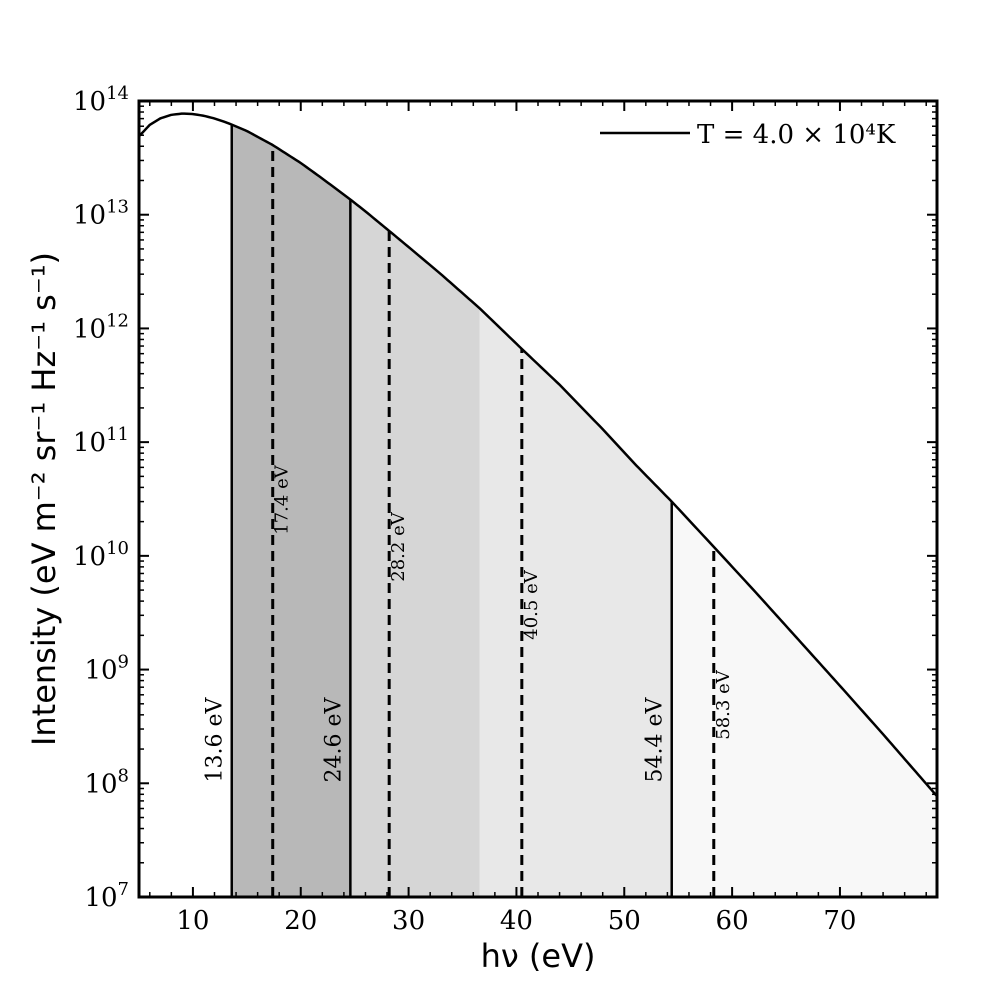  Describe the element at coordinates (101, 100) in the screenshot. I see `y-tick-label: 10¹⁴` at that location.